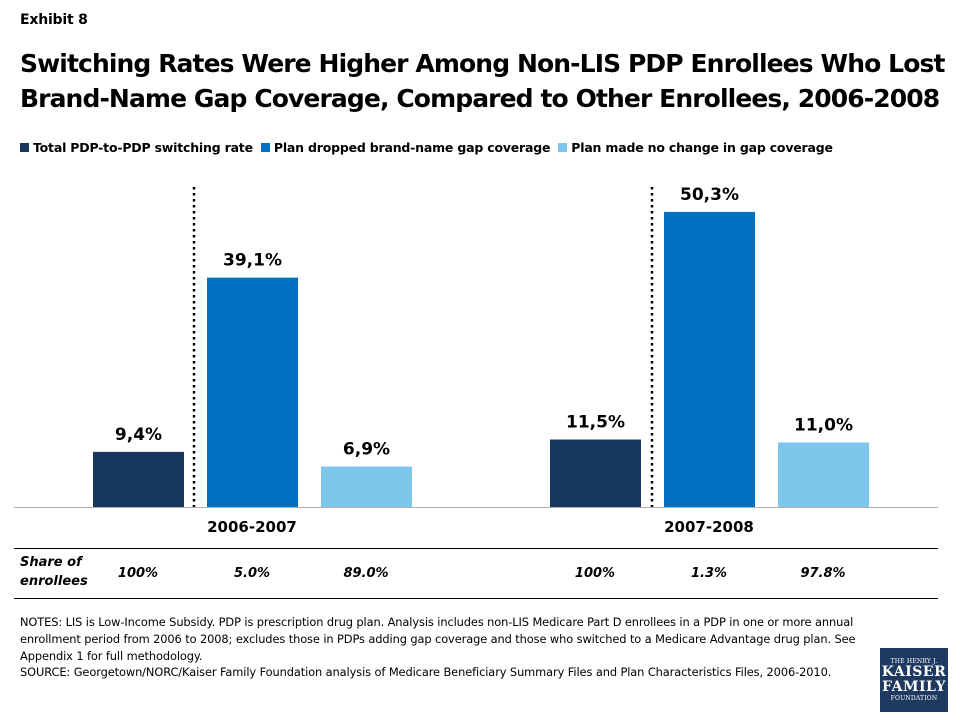  I want to click on bar-data-label: 9,4%, so click(138, 435).